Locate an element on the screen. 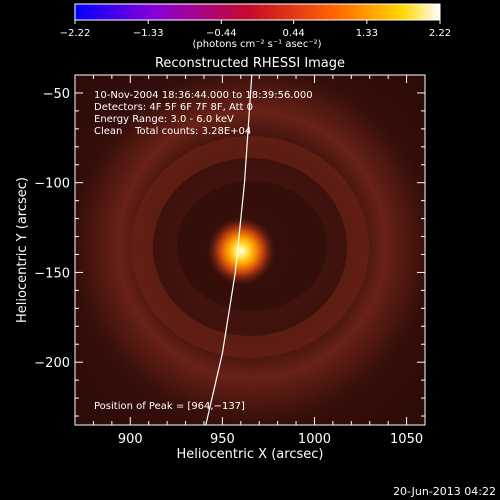  x-axis-label: Heliocentric X (arcsec) is located at coordinates (250, 454).